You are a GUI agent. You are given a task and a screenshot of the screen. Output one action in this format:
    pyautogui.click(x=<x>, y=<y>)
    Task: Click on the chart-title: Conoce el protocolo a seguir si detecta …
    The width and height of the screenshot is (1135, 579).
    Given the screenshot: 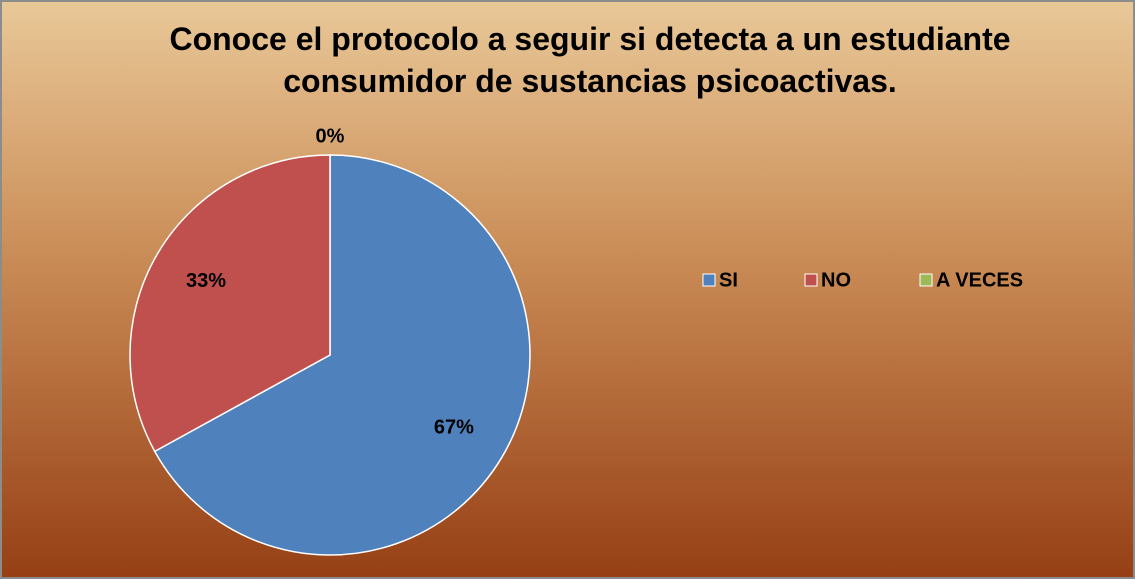 What is the action you would take?
    pyautogui.click(x=590, y=60)
    